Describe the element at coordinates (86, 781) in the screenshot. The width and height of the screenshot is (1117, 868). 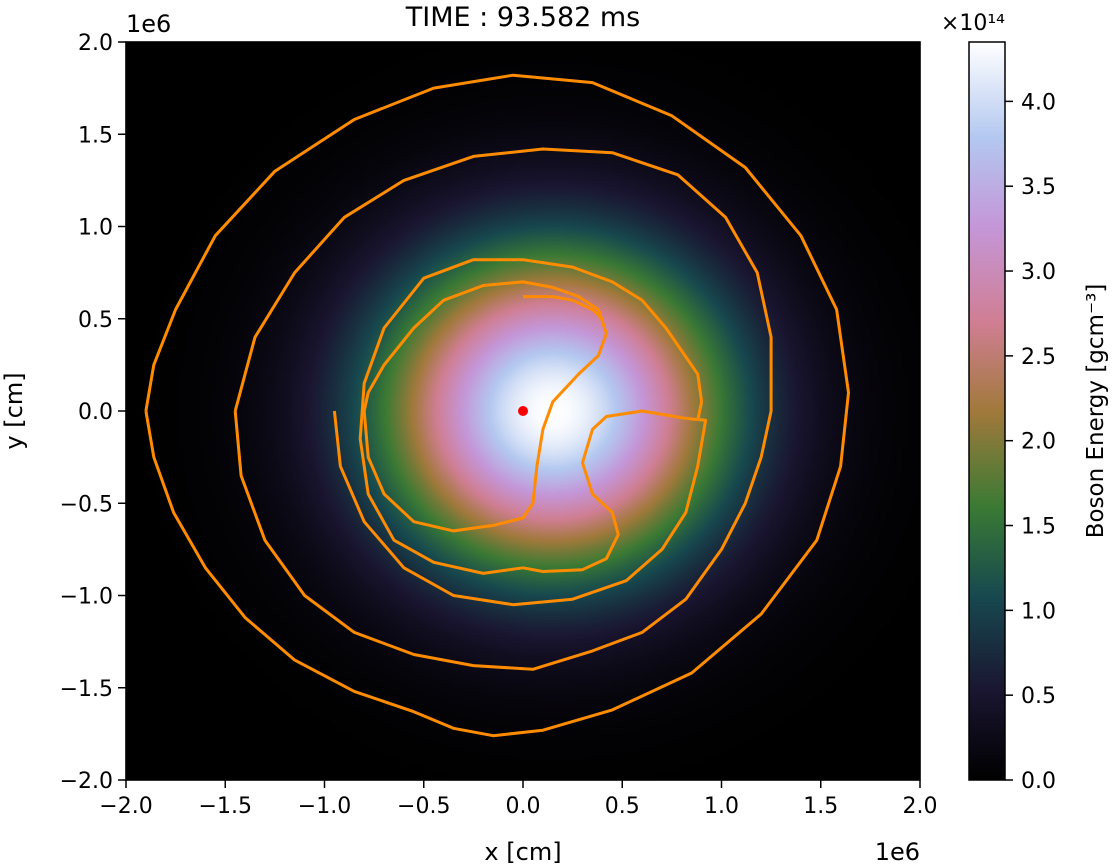
I see `y-tick-label: −2.0` at that location.